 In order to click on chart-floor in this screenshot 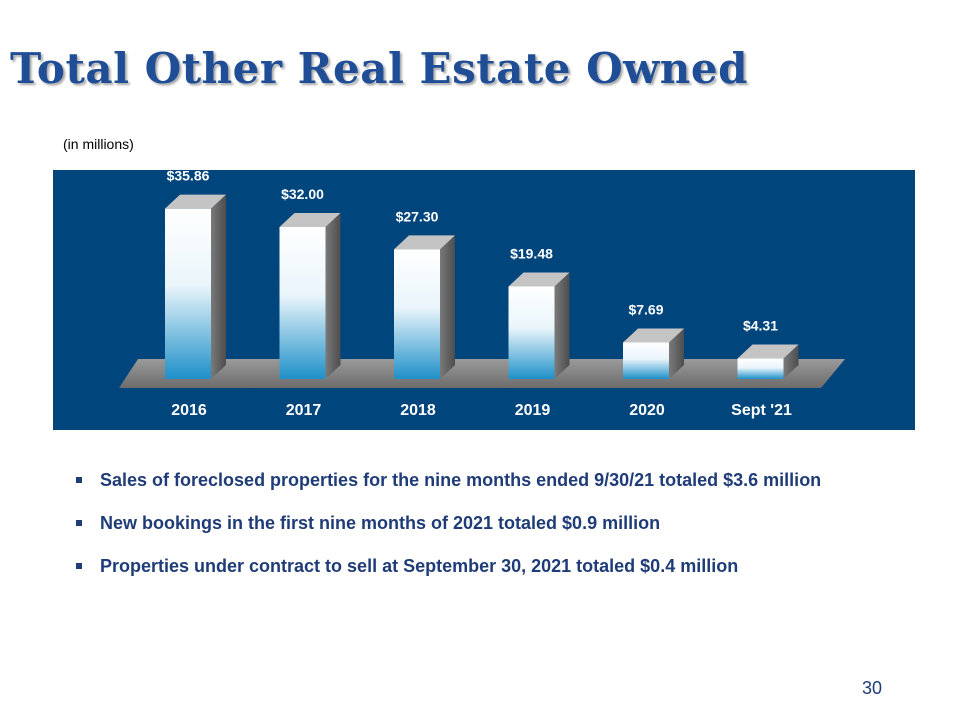, I will do `click(482, 373)`.